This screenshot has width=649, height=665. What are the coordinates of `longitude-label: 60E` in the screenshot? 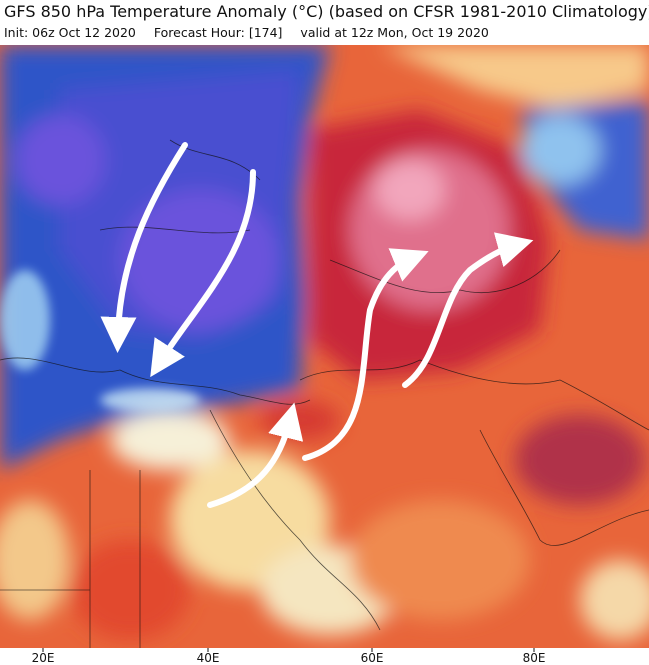 It's located at (372, 658).